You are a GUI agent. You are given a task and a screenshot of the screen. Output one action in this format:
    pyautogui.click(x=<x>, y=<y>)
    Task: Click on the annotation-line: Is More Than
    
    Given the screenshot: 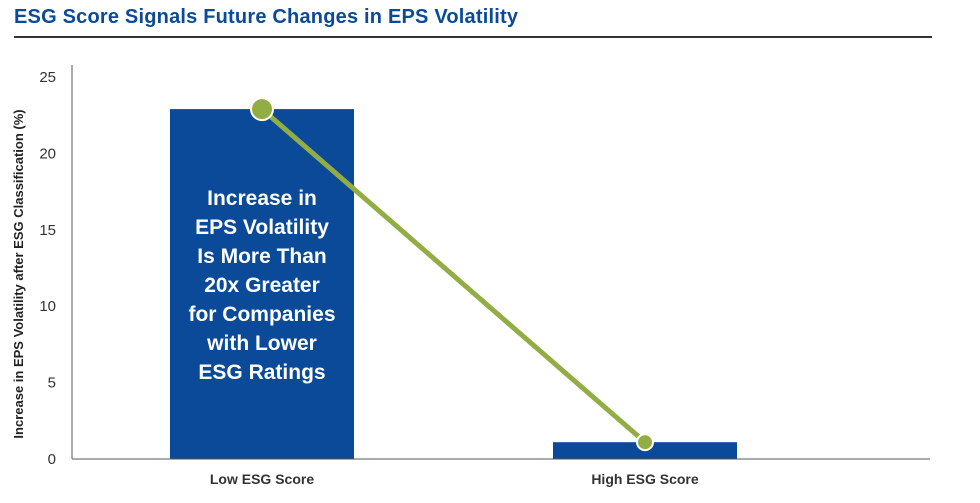 What is the action you would take?
    pyautogui.click(x=262, y=256)
    